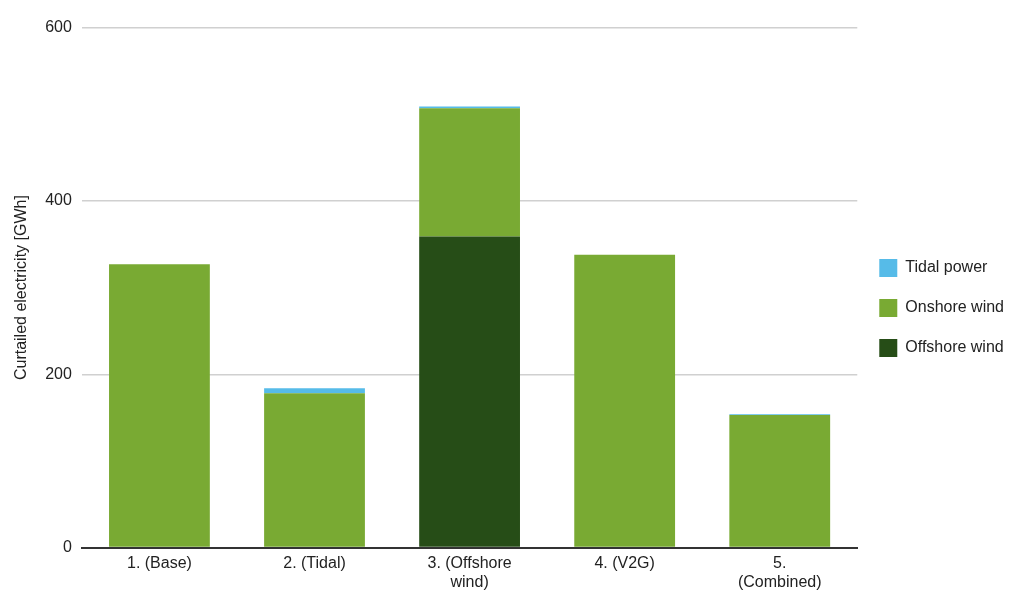 This screenshot has height=606, width=1022. Describe the element at coordinates (469, 571) in the screenshot. I see `x-tick-label: 3. (Offshore wind)` at that location.